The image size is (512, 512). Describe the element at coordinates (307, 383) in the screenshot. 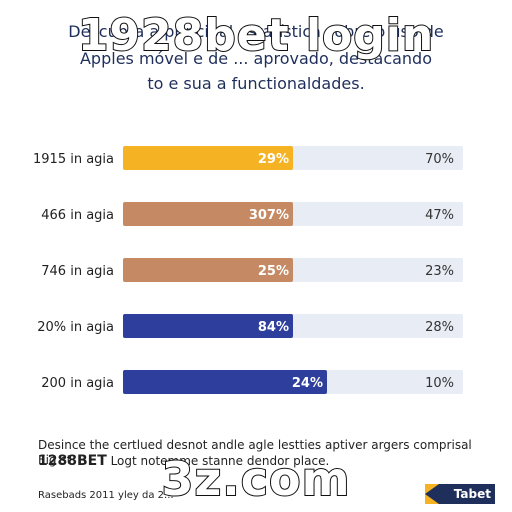

I see `bar-value-label: 24%` at that location.